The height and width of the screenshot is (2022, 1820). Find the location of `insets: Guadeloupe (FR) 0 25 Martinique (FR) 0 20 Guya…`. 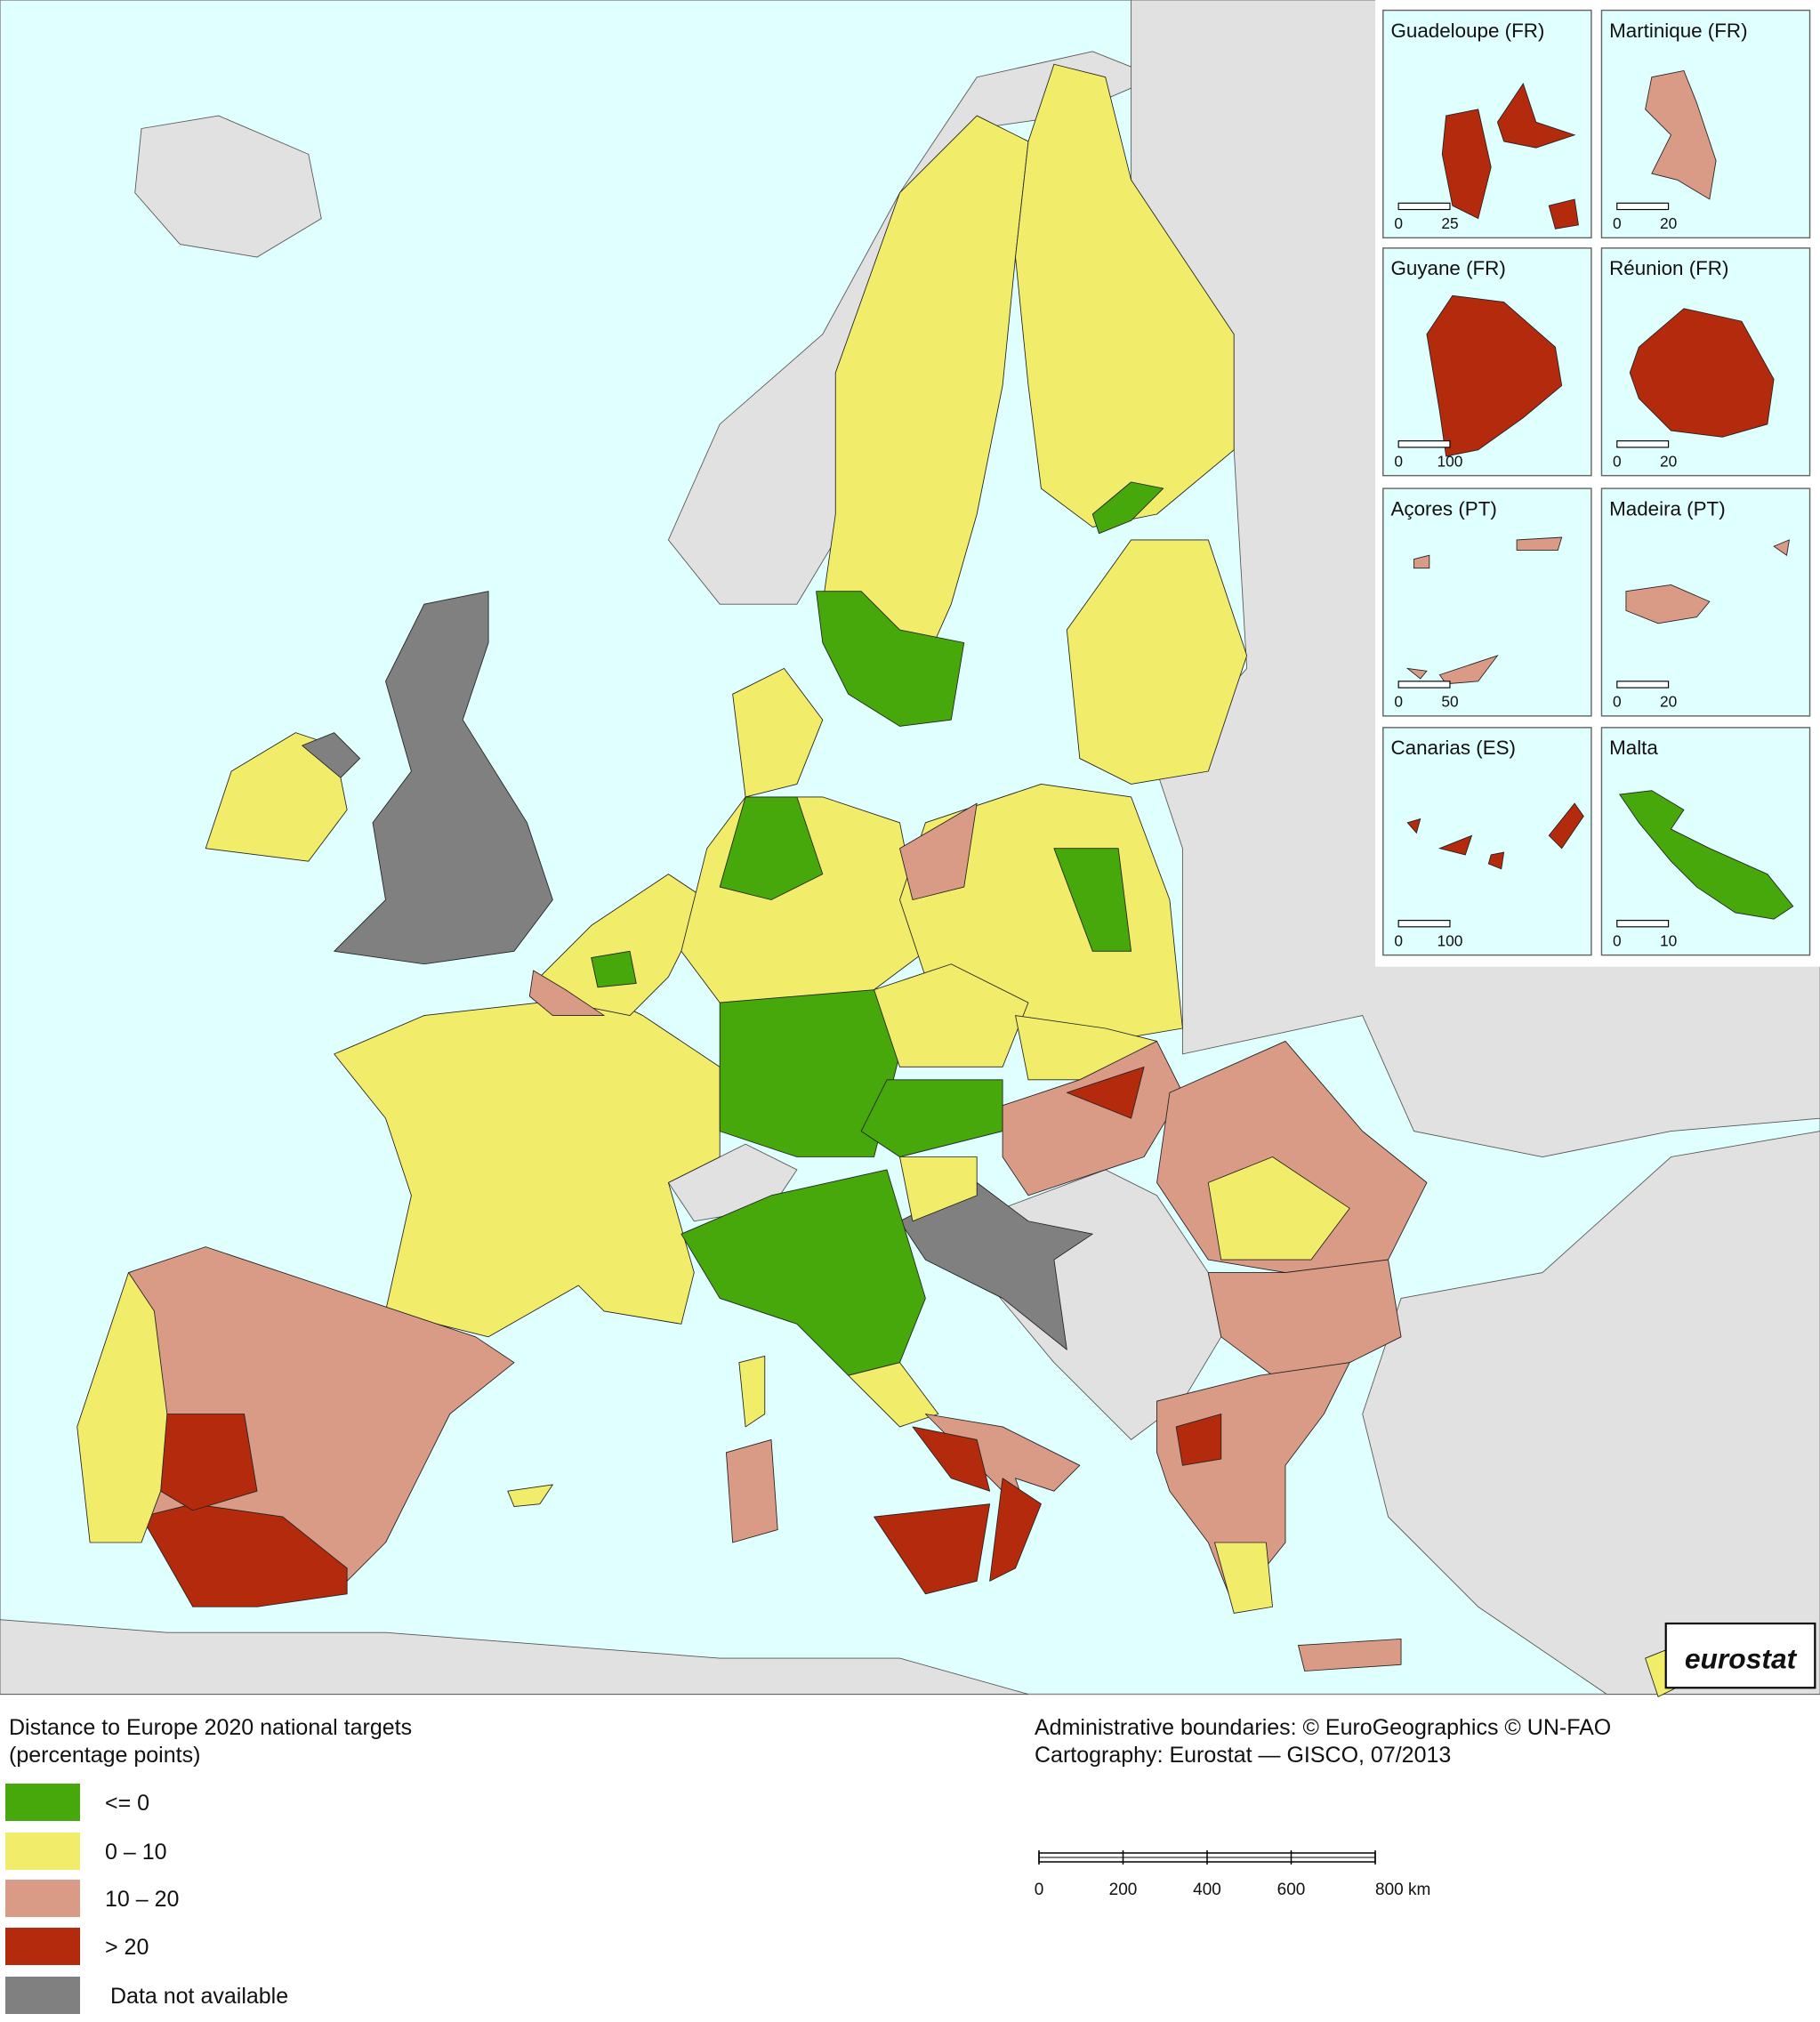

insets: Guadeloupe (FR) 0 25 Martinique (FR) 0 20 Guya… is located at coordinates (1596, 482).